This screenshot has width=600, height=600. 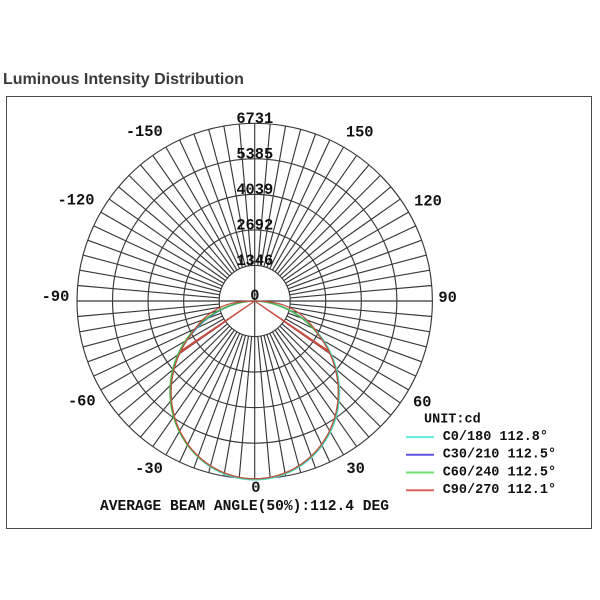 I want to click on svg-text: 6731, so click(x=254, y=119).